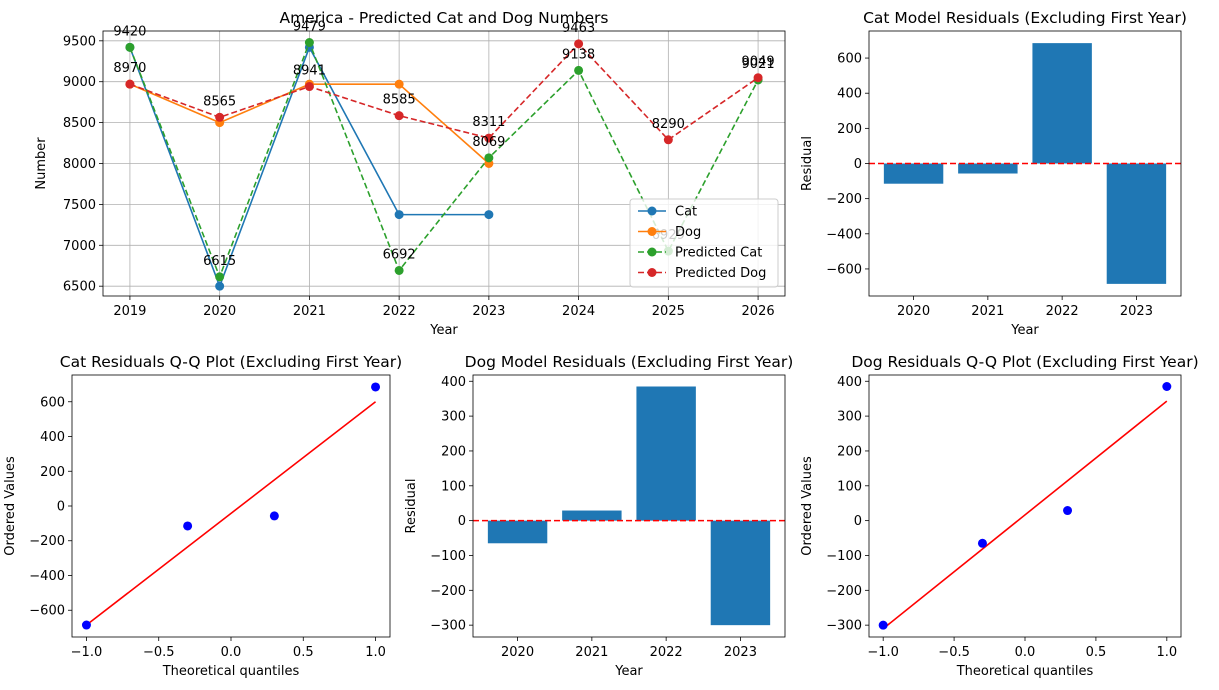 Image resolution: width=1219 pixels, height=690 pixels. I want to click on data-label: 8069, so click(488, 142).